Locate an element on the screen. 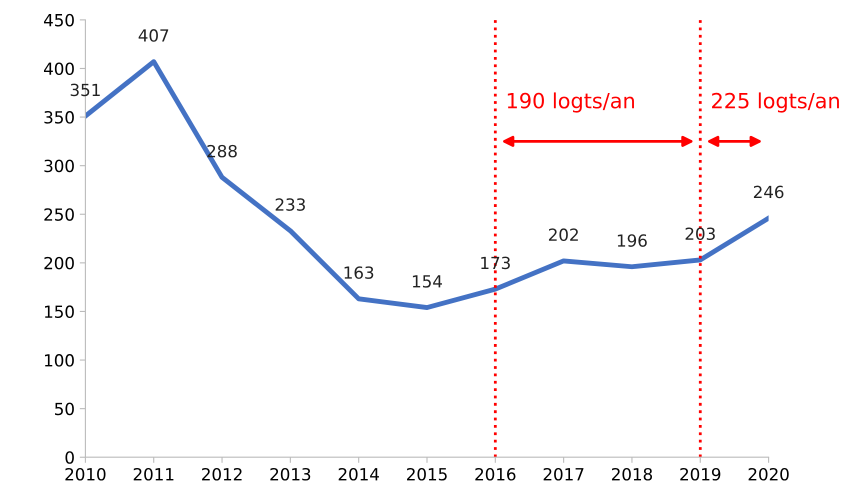 This screenshot has width=854, height=497. x-tick-label: 2010 is located at coordinates (85, 474).